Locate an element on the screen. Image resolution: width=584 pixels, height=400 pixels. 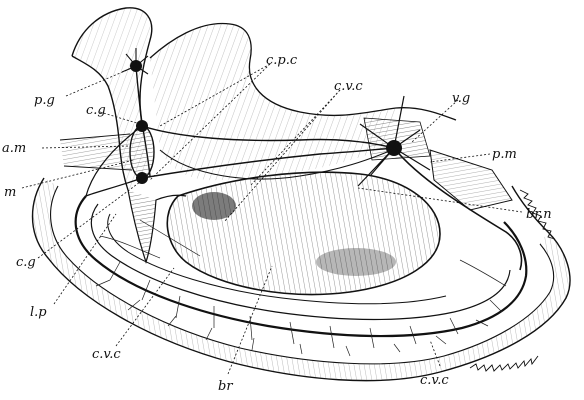
label-cvc-top: c.v.c is located at coordinates (348, 86).